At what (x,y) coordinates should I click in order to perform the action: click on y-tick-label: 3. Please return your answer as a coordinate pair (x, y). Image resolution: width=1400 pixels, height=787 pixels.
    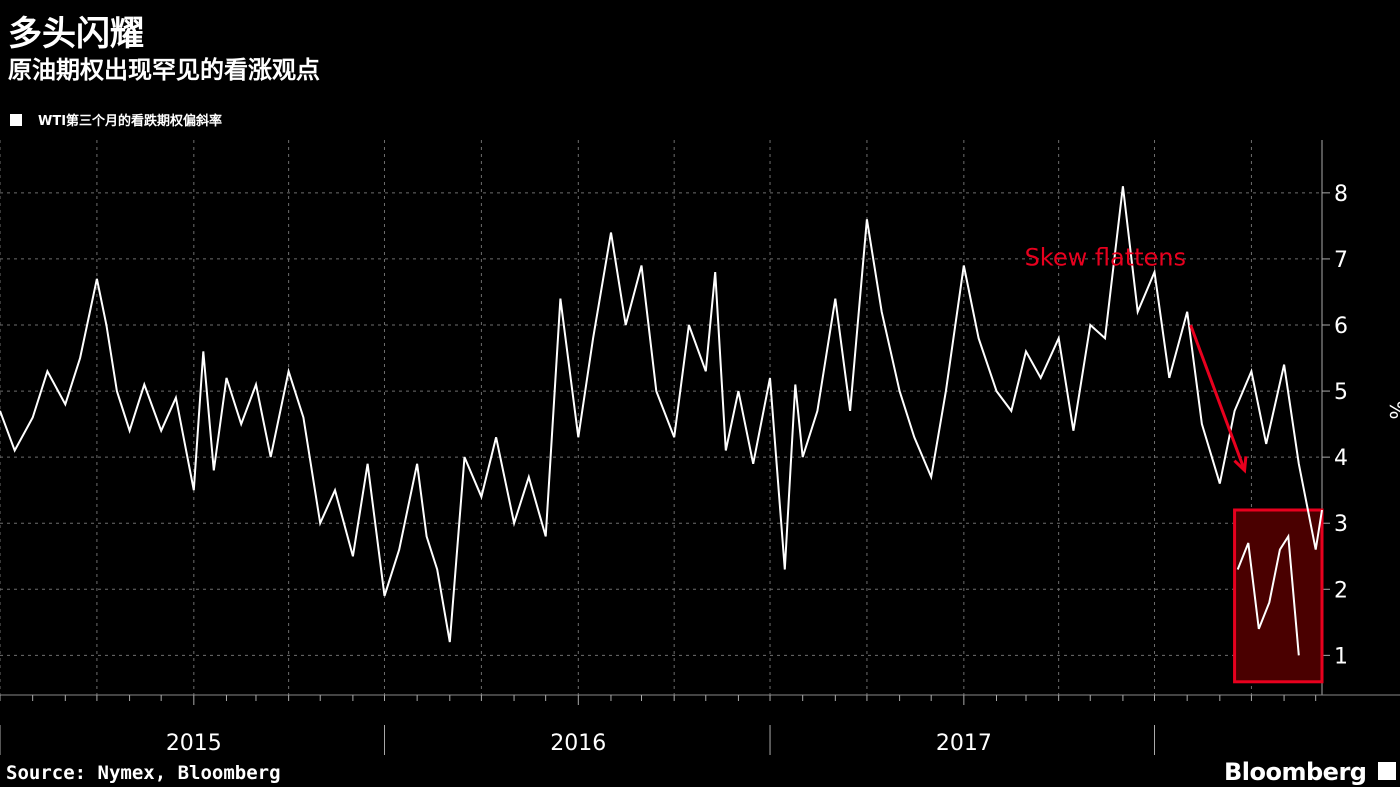
    Looking at the image, I should click on (1341, 524).